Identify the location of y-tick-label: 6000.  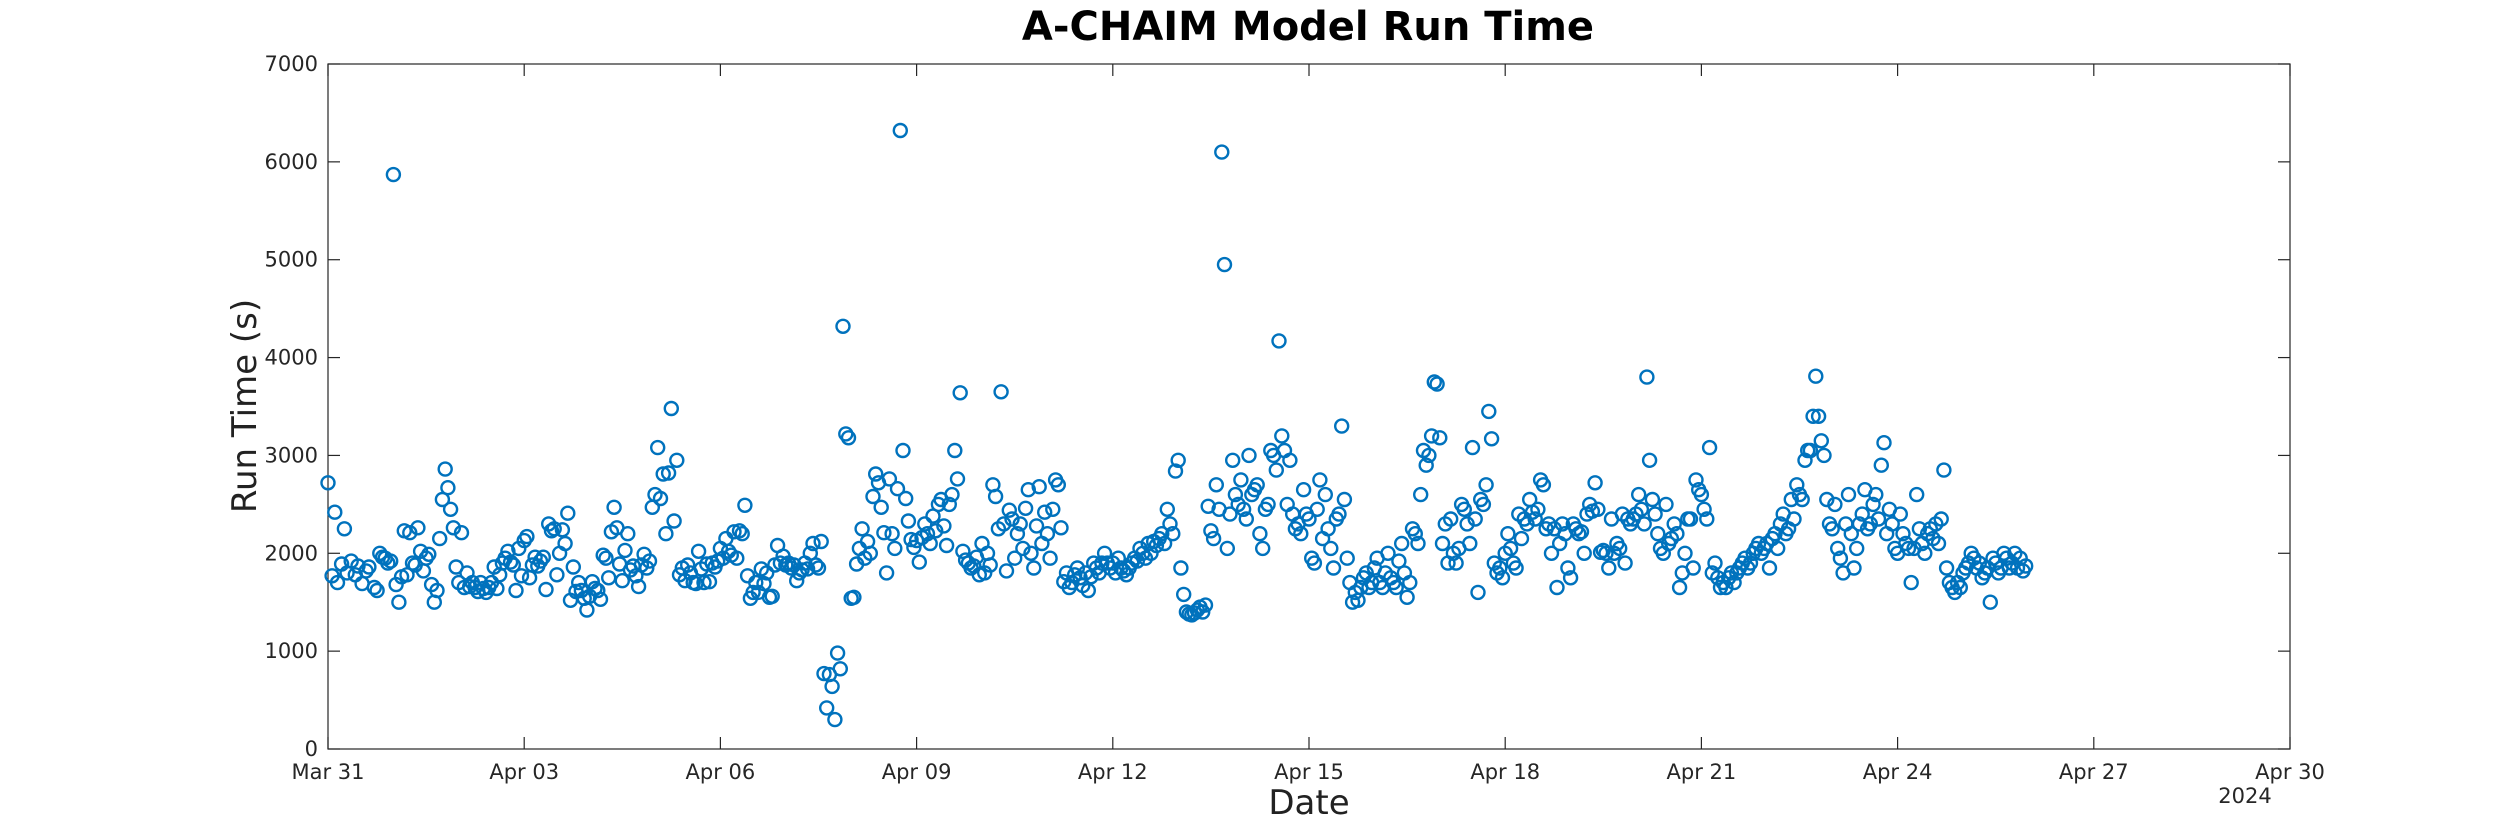
(291, 162).